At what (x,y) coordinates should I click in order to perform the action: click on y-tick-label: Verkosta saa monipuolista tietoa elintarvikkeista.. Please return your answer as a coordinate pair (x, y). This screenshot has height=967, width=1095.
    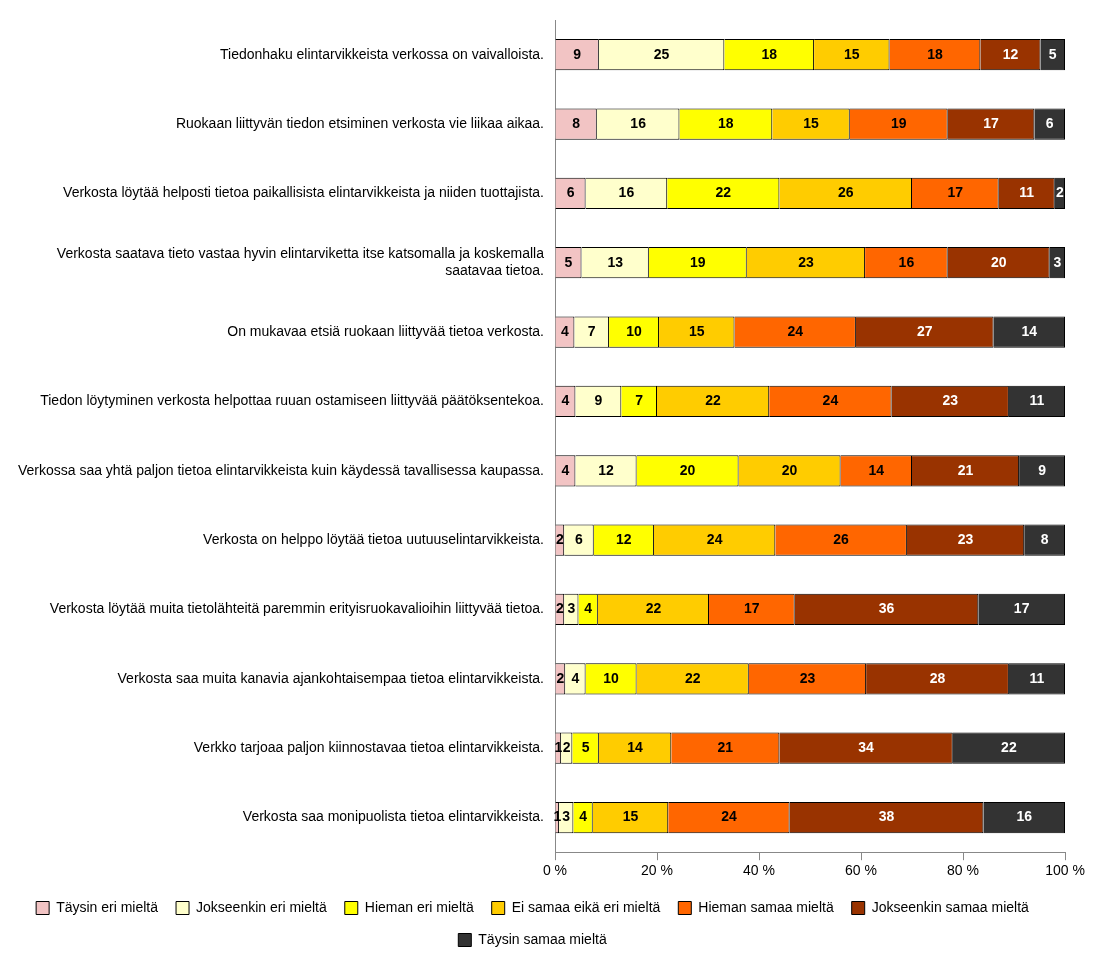
    Looking at the image, I should click on (393, 816).